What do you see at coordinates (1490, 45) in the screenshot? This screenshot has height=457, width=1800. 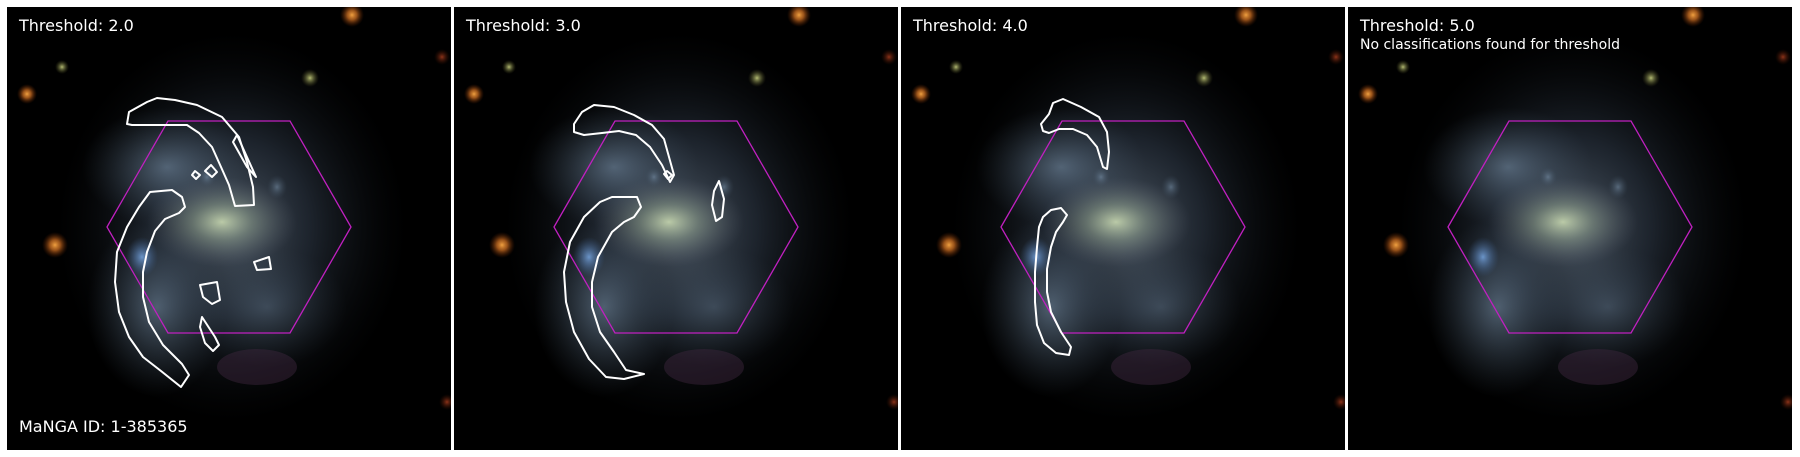 I see `no-classifications-message: No classifications found for threshold` at bounding box center [1490, 45].